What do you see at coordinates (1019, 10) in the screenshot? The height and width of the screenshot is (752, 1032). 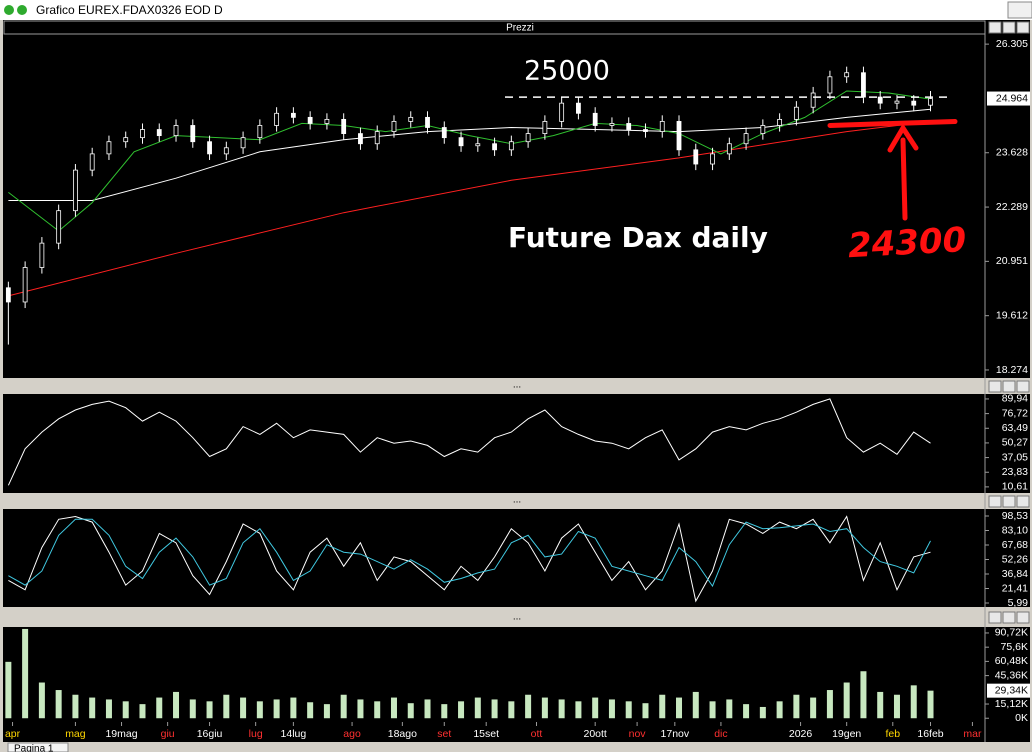 I see `window-button` at bounding box center [1019, 10].